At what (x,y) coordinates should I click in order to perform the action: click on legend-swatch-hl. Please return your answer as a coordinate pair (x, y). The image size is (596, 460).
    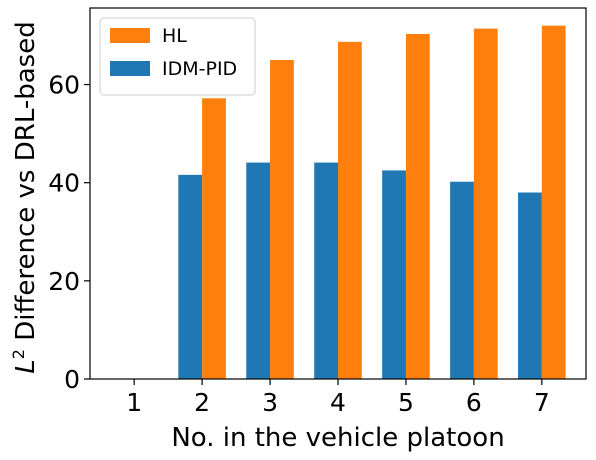
    Looking at the image, I should click on (130, 35).